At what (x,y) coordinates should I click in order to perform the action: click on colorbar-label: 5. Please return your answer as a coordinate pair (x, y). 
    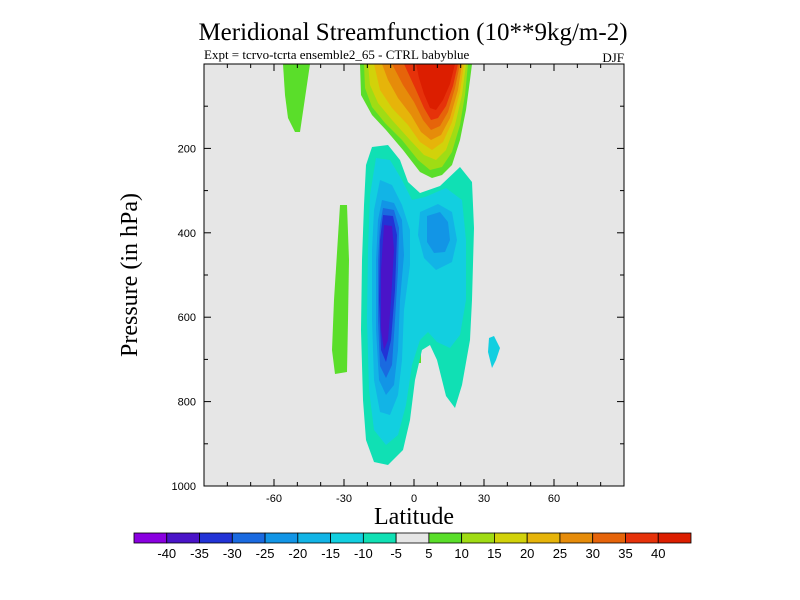
    Looking at the image, I should click on (428, 553).